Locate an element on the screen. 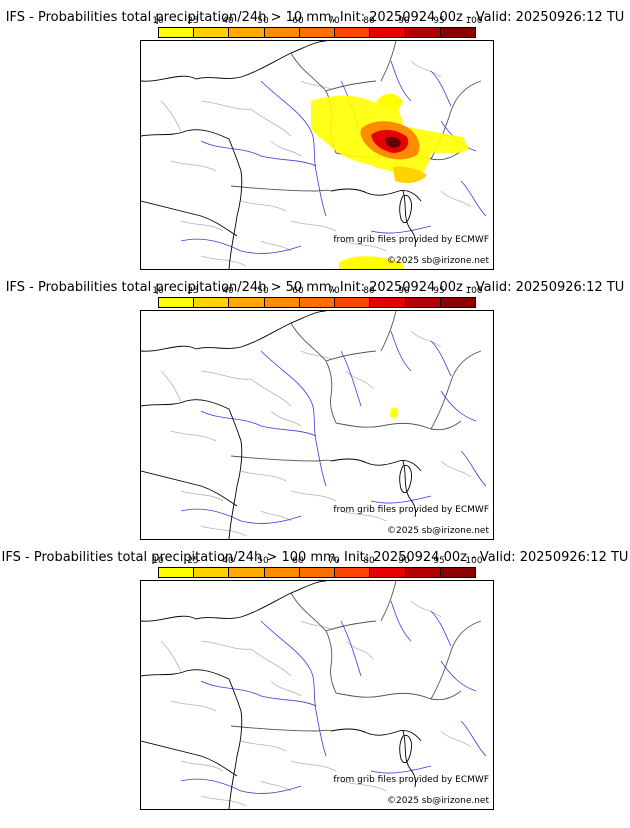  scale-tick: 90 is located at coordinates (404, 561).